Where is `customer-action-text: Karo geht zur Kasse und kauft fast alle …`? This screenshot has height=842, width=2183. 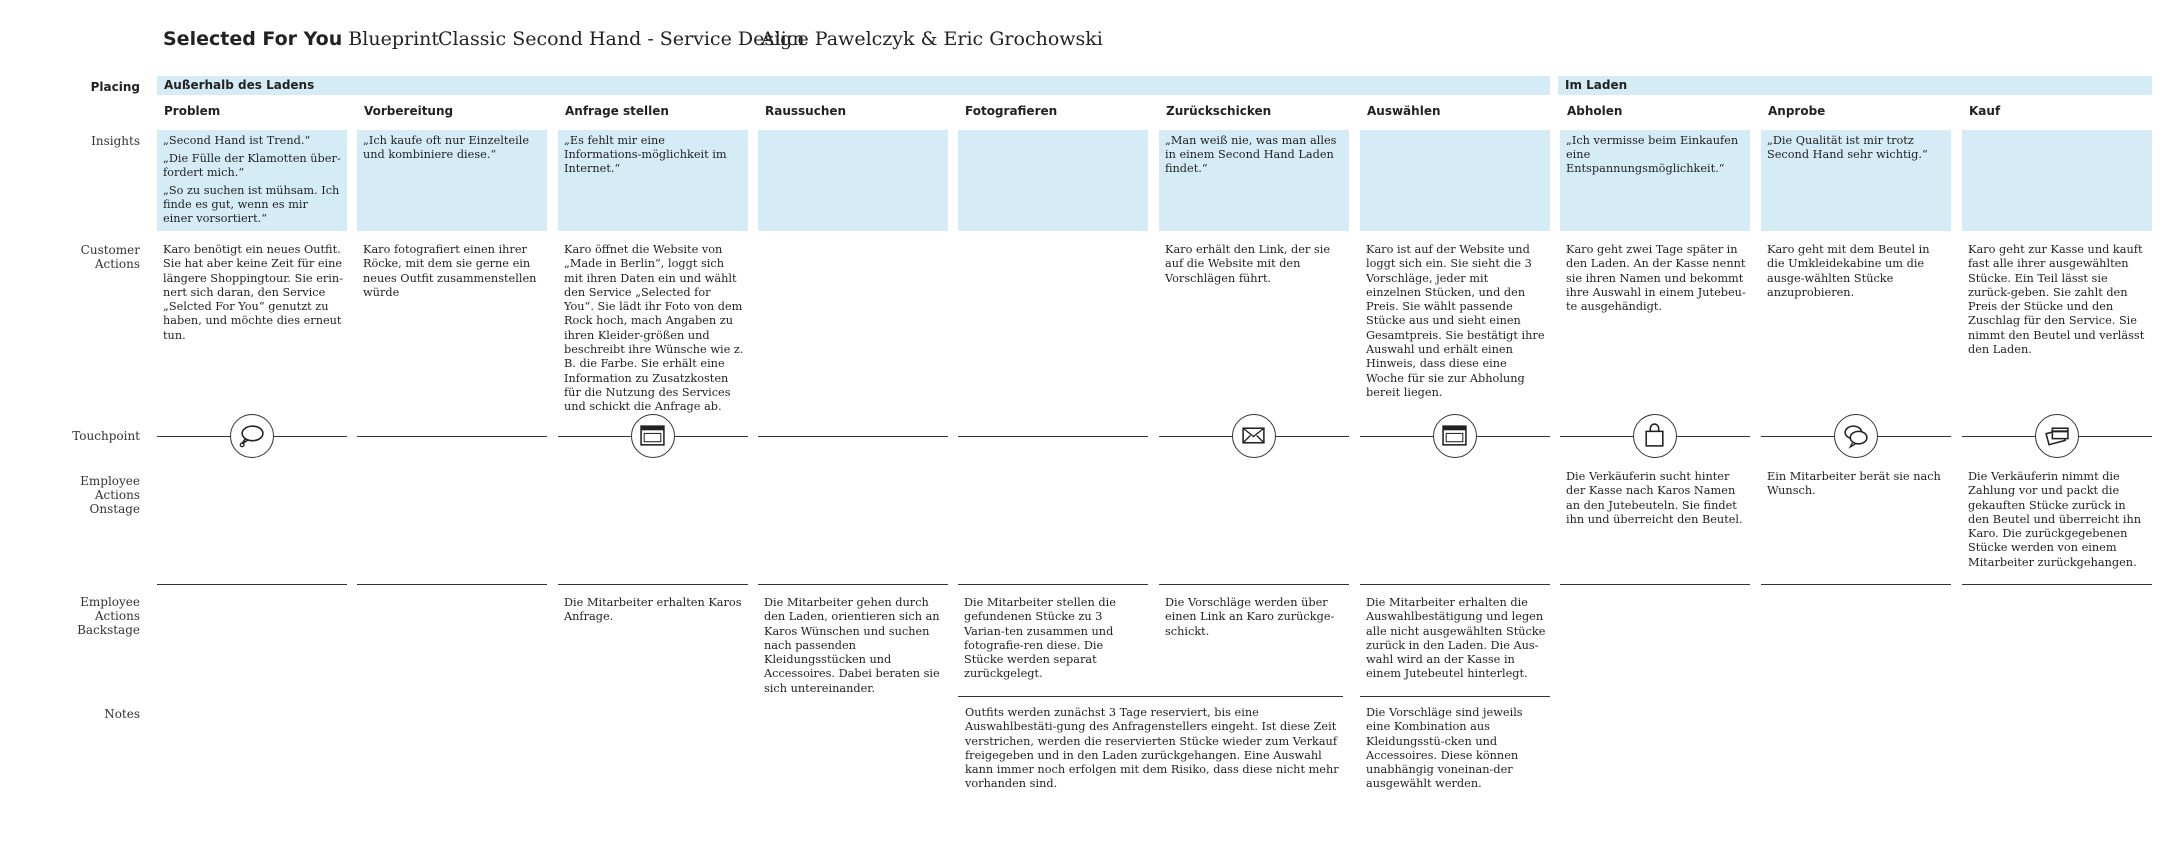 customer-action-text: Karo geht zur Kasse und kauft fast alle … is located at coordinates (2056, 300).